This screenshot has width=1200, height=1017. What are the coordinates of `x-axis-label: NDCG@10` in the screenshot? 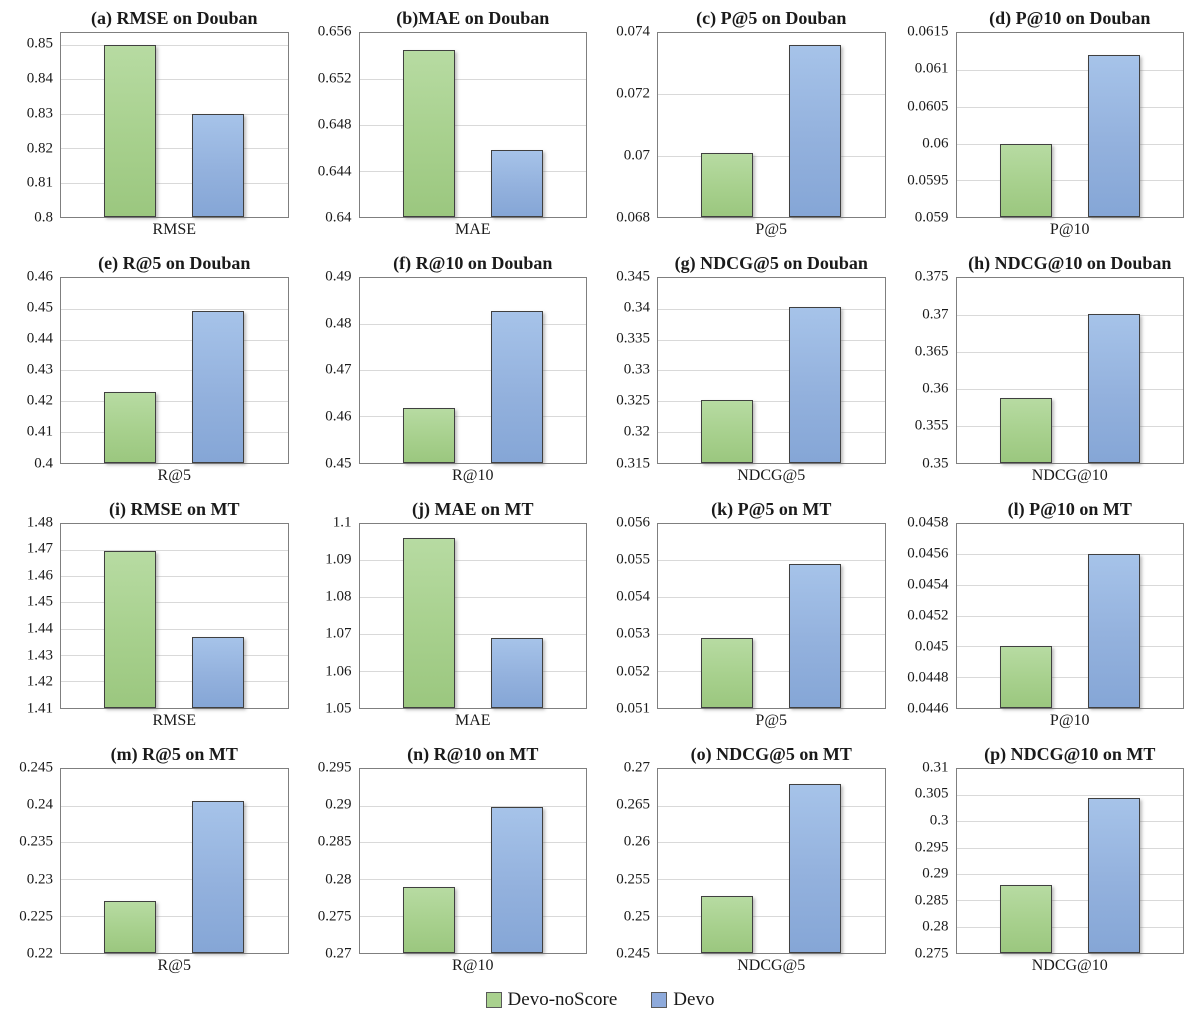 It's located at (1069, 965).